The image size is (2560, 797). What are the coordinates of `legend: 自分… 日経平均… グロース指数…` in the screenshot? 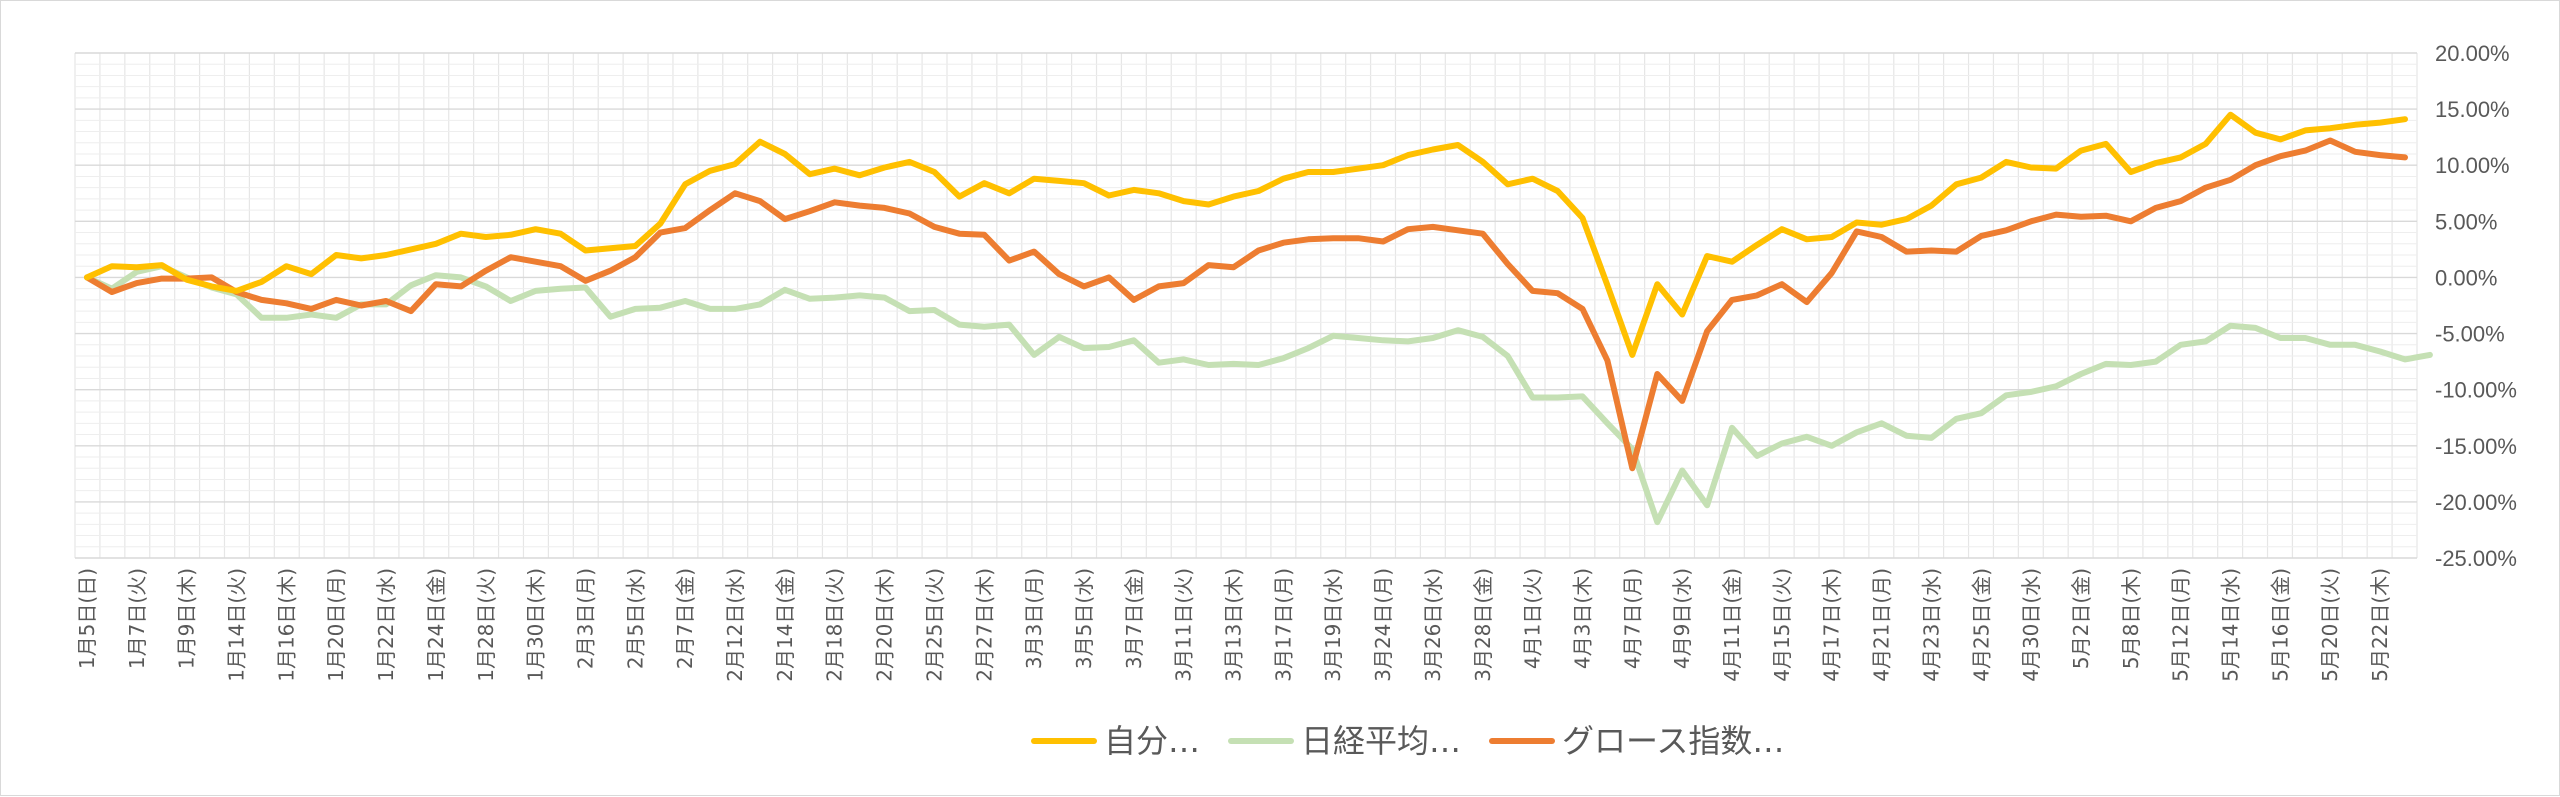 It's located at (1407, 741).